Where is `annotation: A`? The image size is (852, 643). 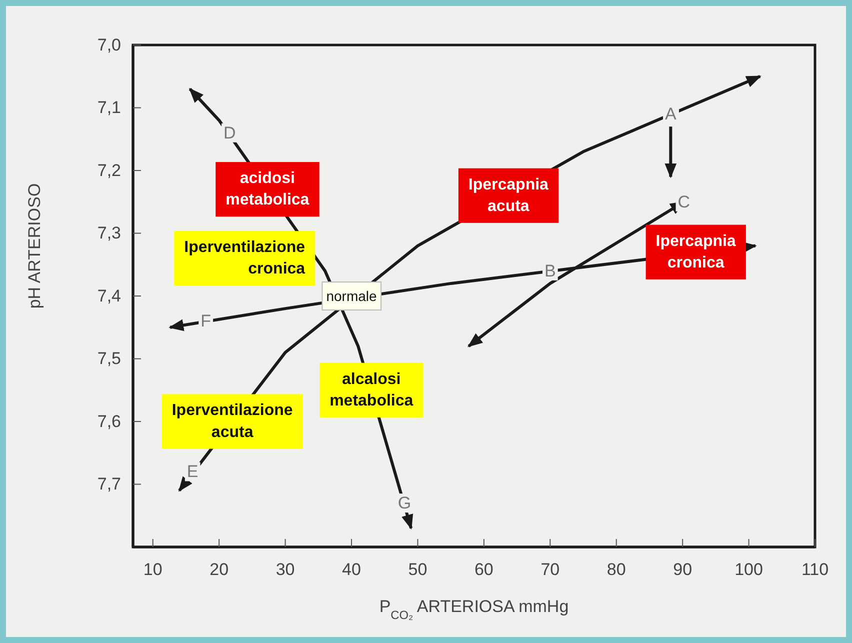
annotation: A is located at coordinates (670, 114).